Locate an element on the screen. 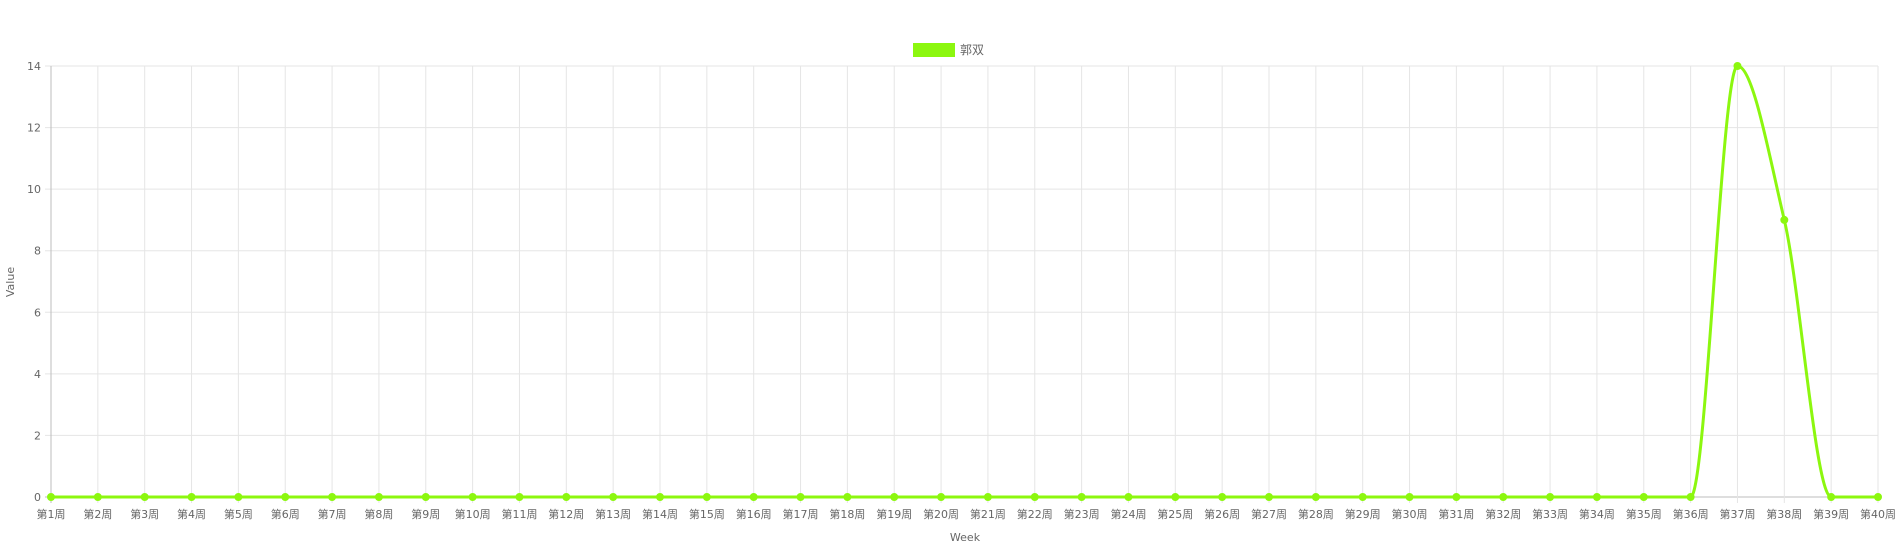 The image size is (1900, 550). x-axis-title: Week is located at coordinates (965, 537).